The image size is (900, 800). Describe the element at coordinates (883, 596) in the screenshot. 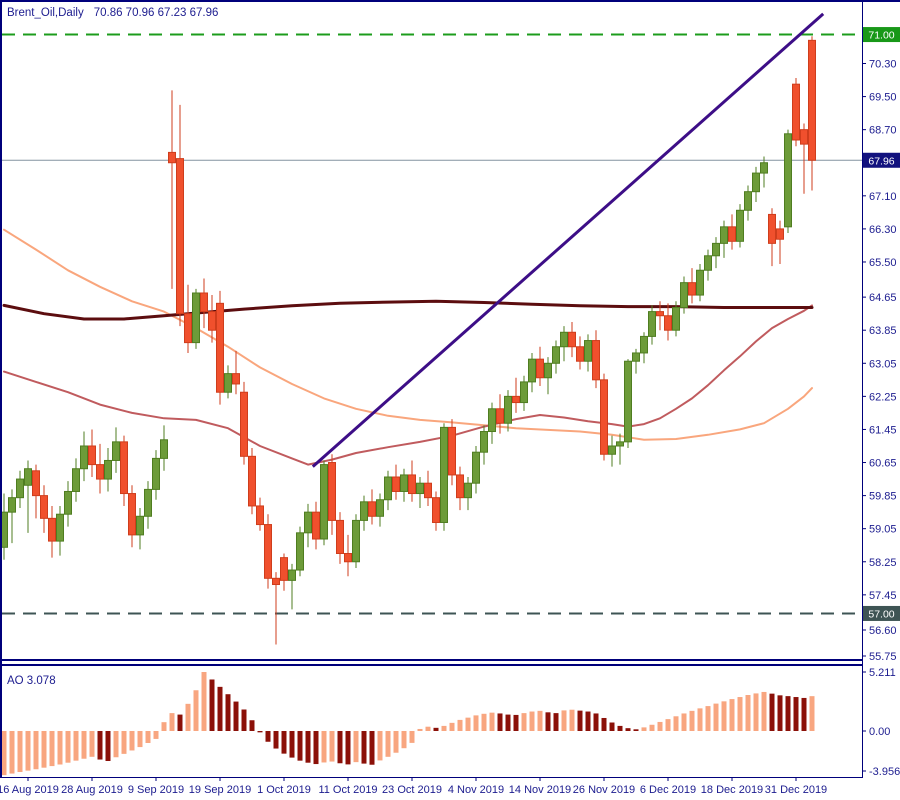

I see `y-axis-label: 57.45` at that location.